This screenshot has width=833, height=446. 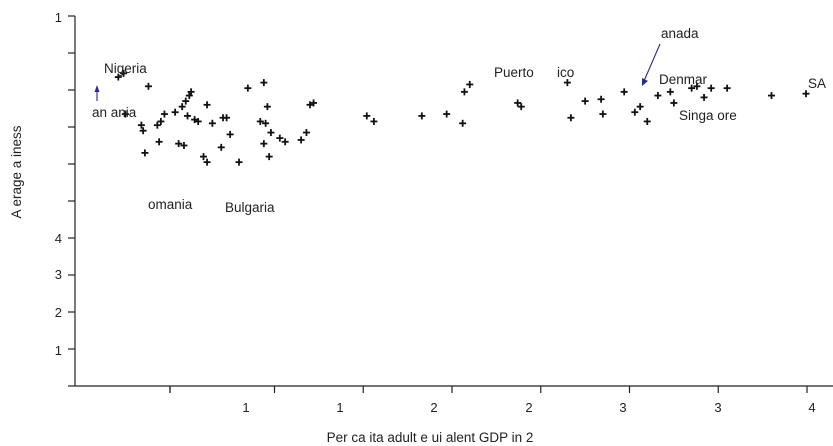 I want to click on tanzania-arrowhead, so click(x=97, y=88).